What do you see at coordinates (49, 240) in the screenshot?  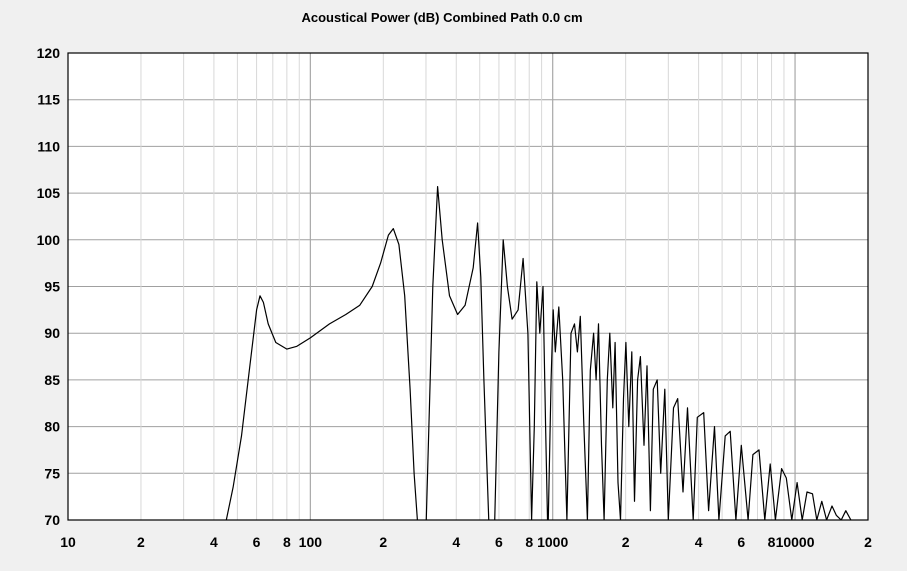 I see `y-tick-label: 100` at bounding box center [49, 240].